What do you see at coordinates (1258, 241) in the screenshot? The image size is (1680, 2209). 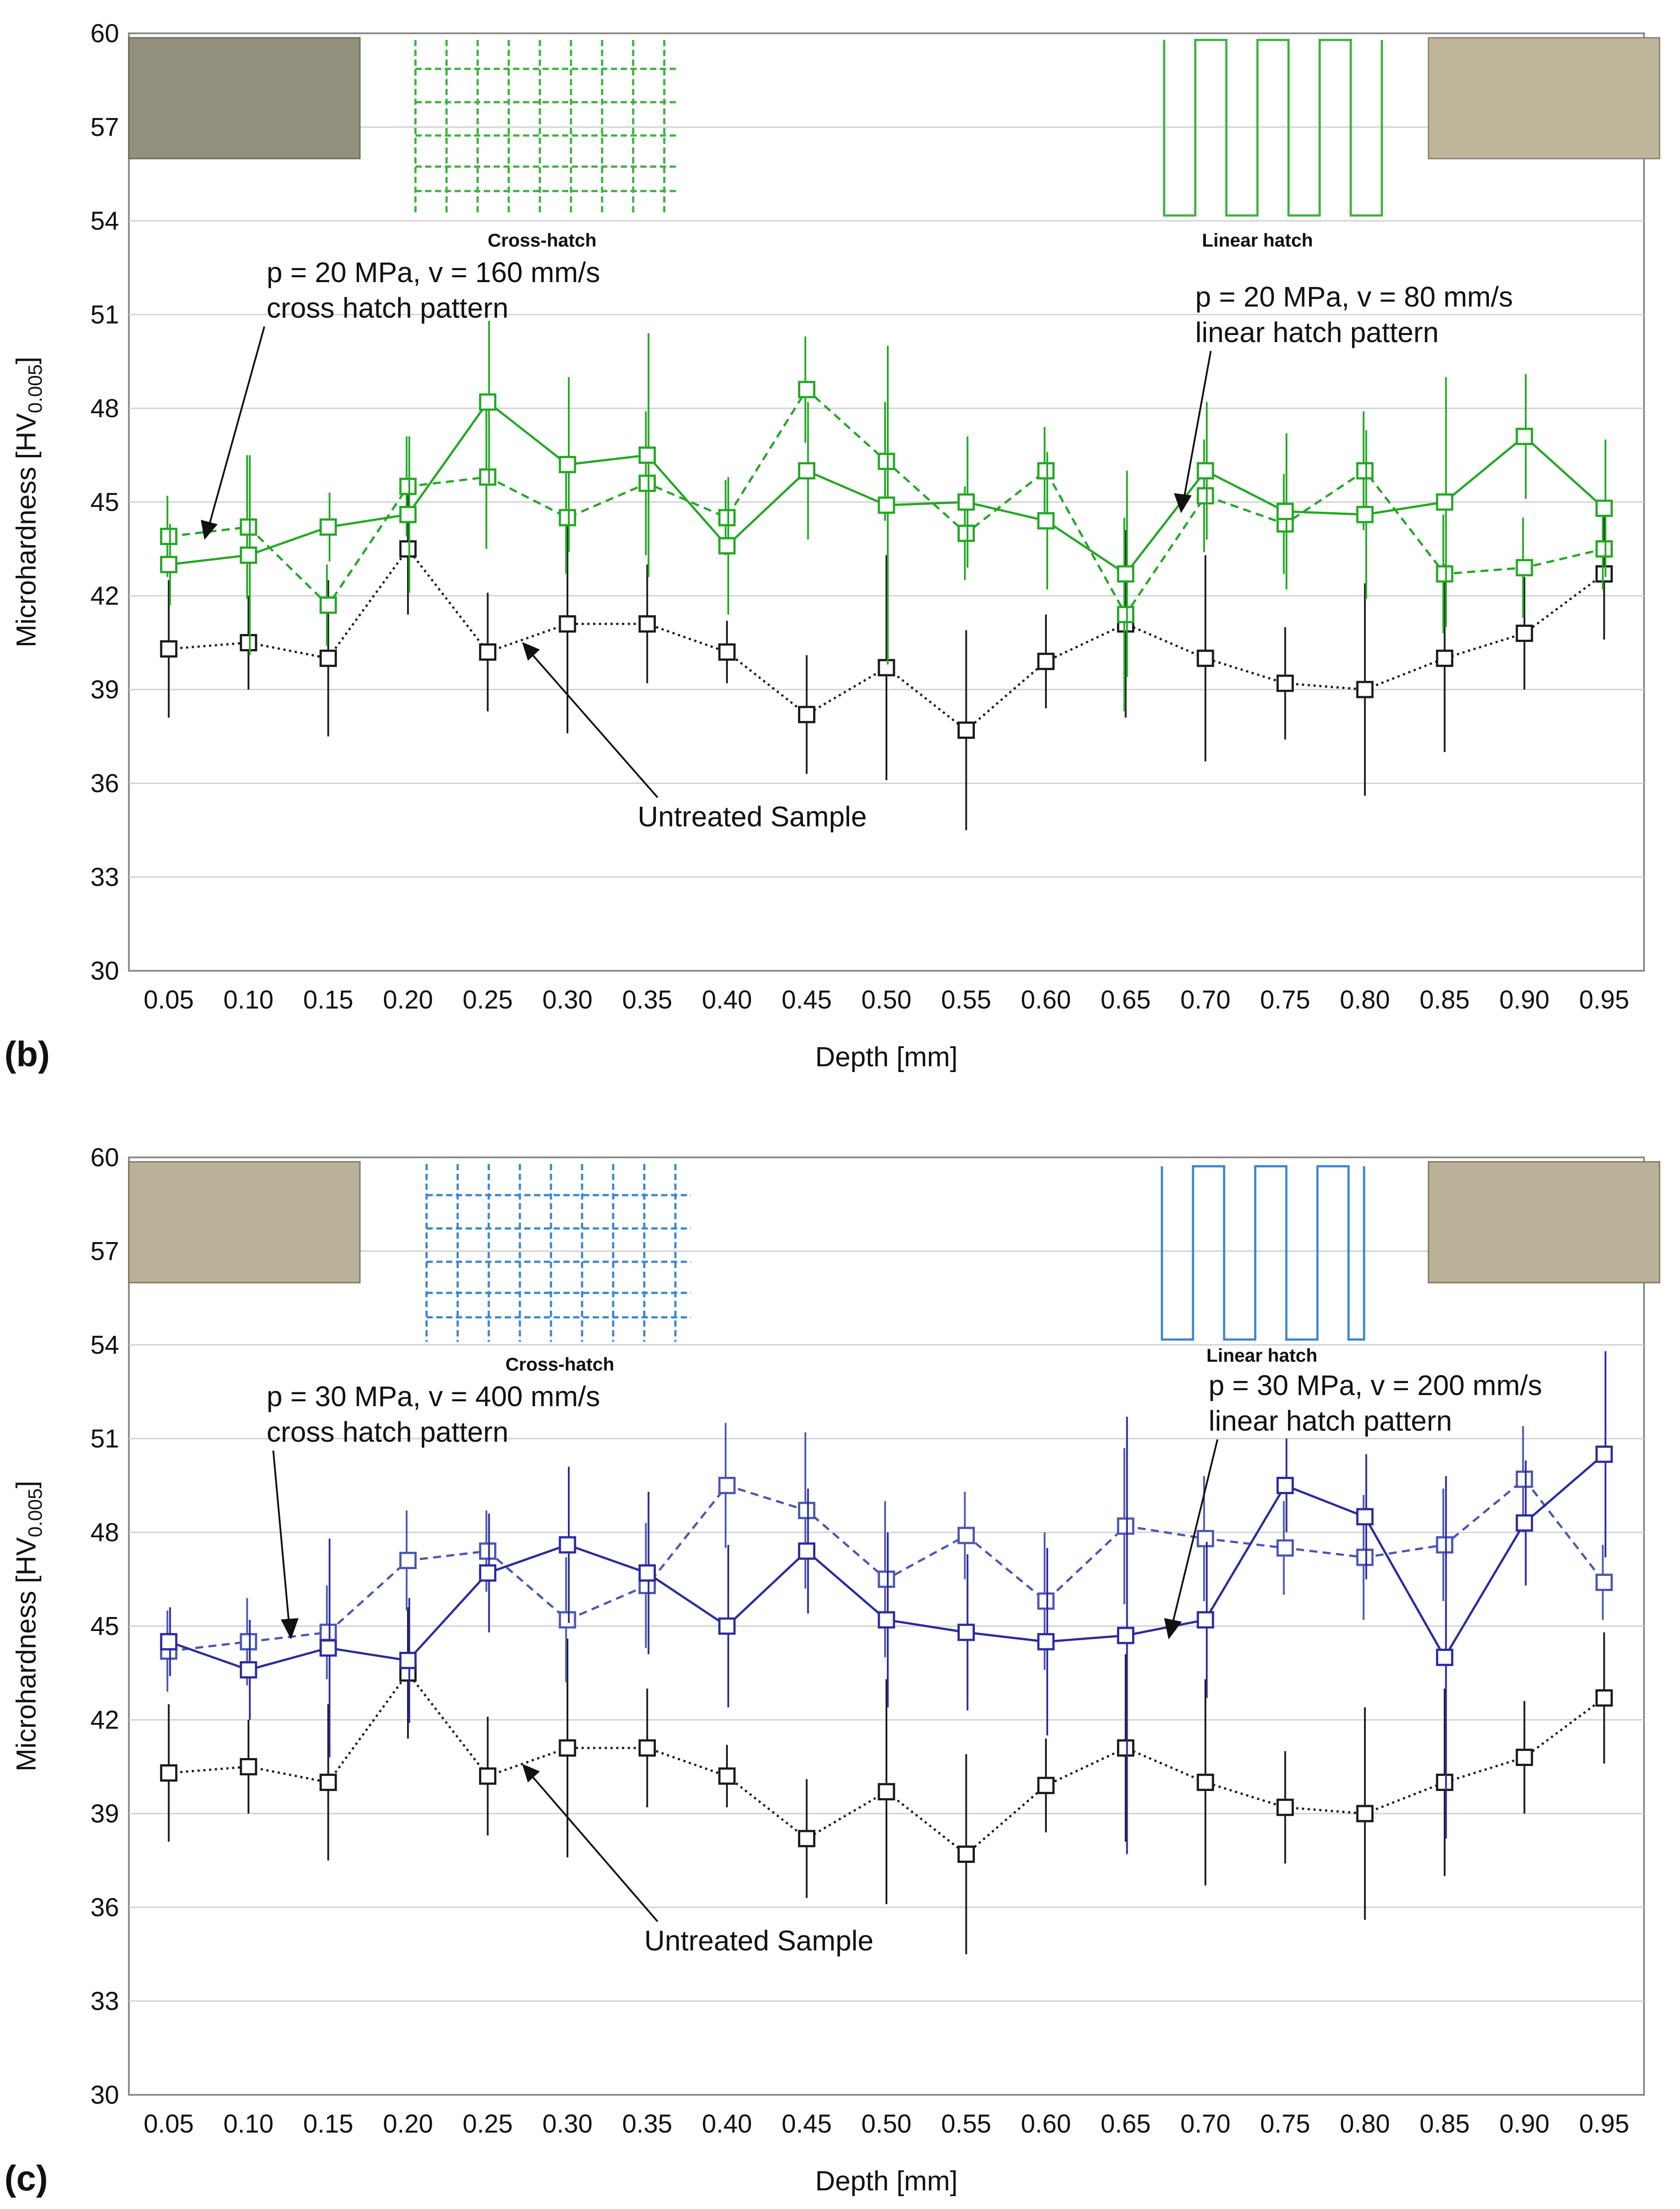 I see `linear-hatch-label: Linear hatch` at bounding box center [1258, 241].